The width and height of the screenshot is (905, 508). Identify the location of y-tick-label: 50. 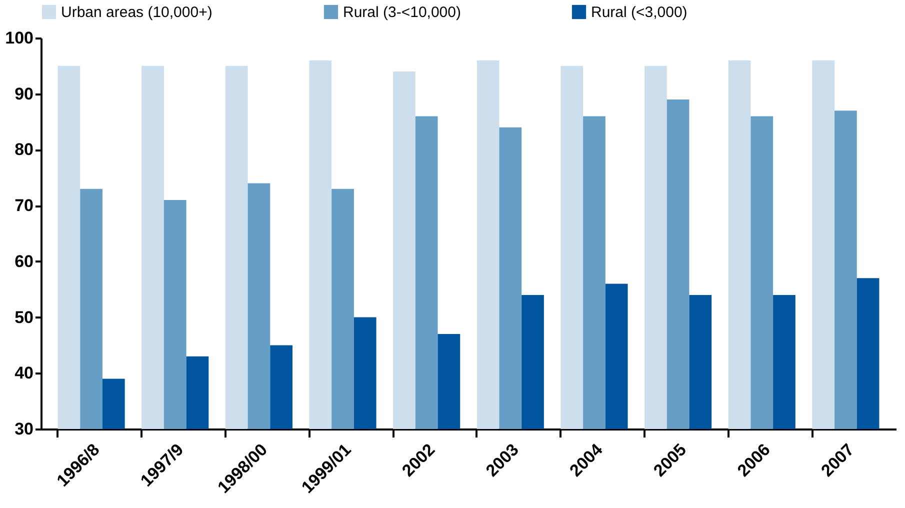
(24, 317).